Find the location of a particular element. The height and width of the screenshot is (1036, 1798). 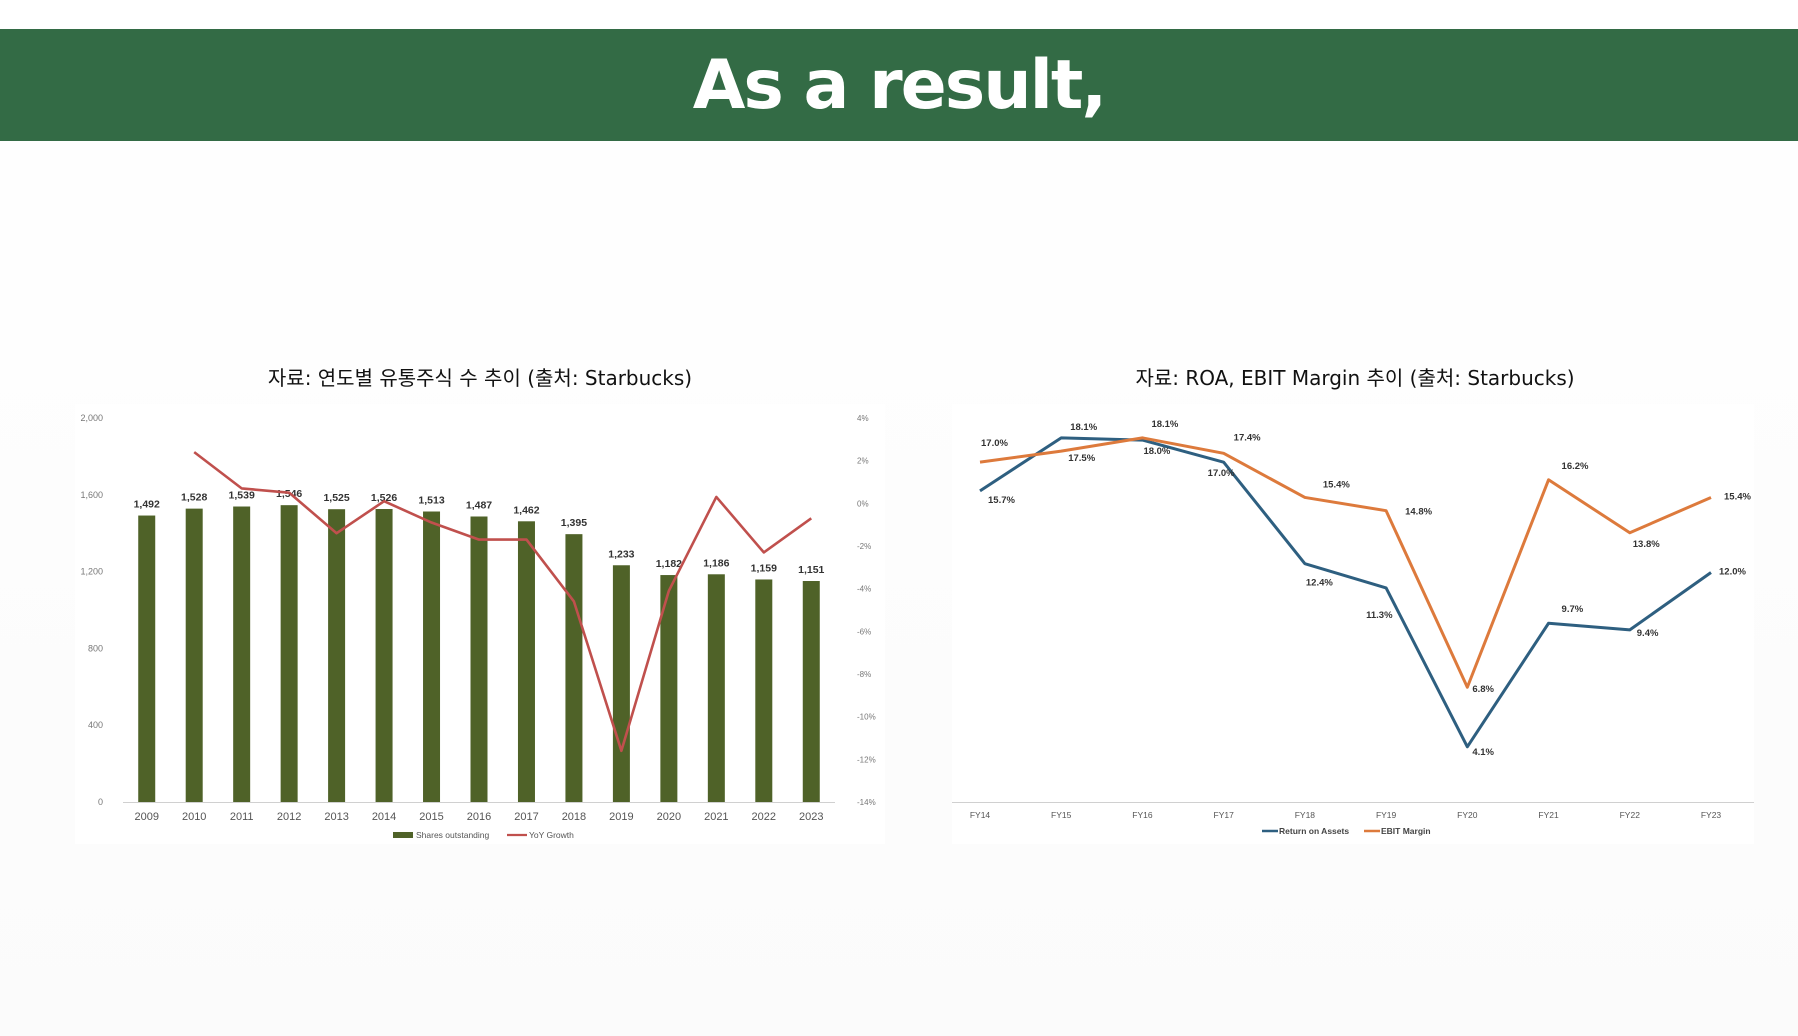

shares-data-label: 1,525 is located at coordinates (336, 498).